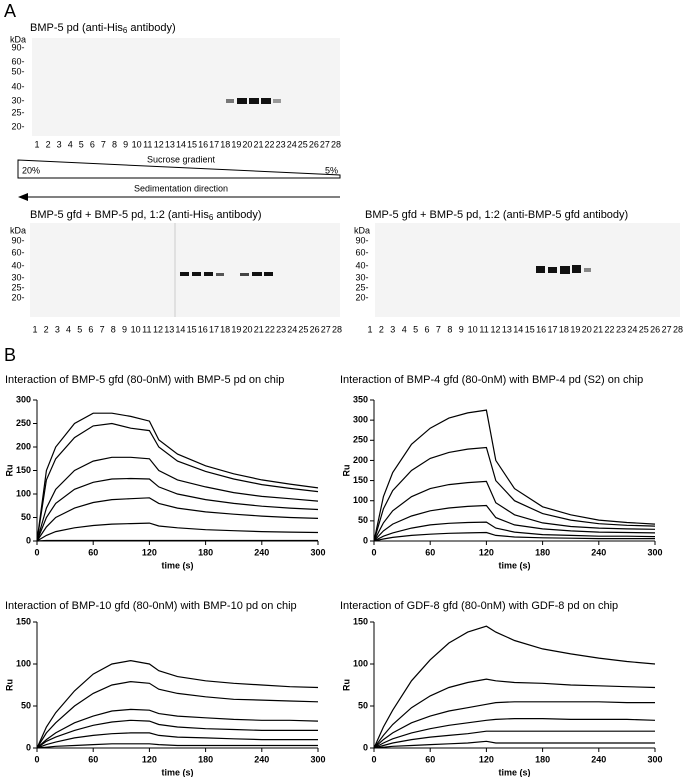 The height and width of the screenshot is (777, 685). What do you see at coordinates (79, 329) in the screenshot?
I see `lane-number: 5` at bounding box center [79, 329].